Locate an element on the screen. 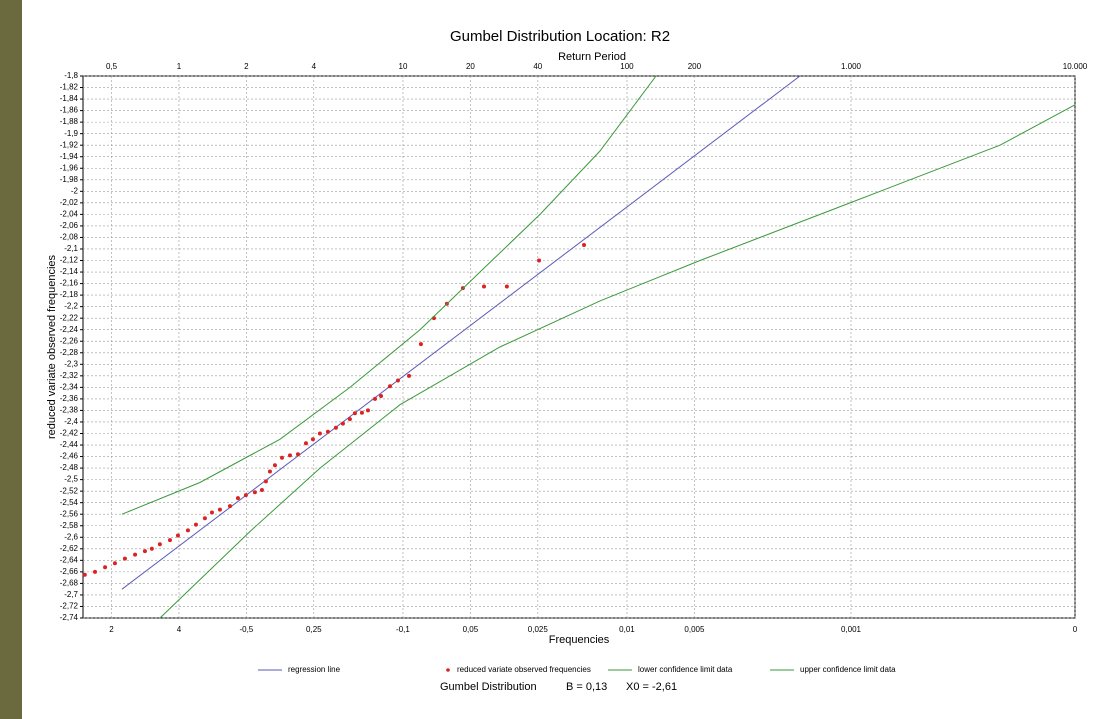 The image size is (1096, 719). y-tick-label: -2,5 is located at coordinates (71, 479).